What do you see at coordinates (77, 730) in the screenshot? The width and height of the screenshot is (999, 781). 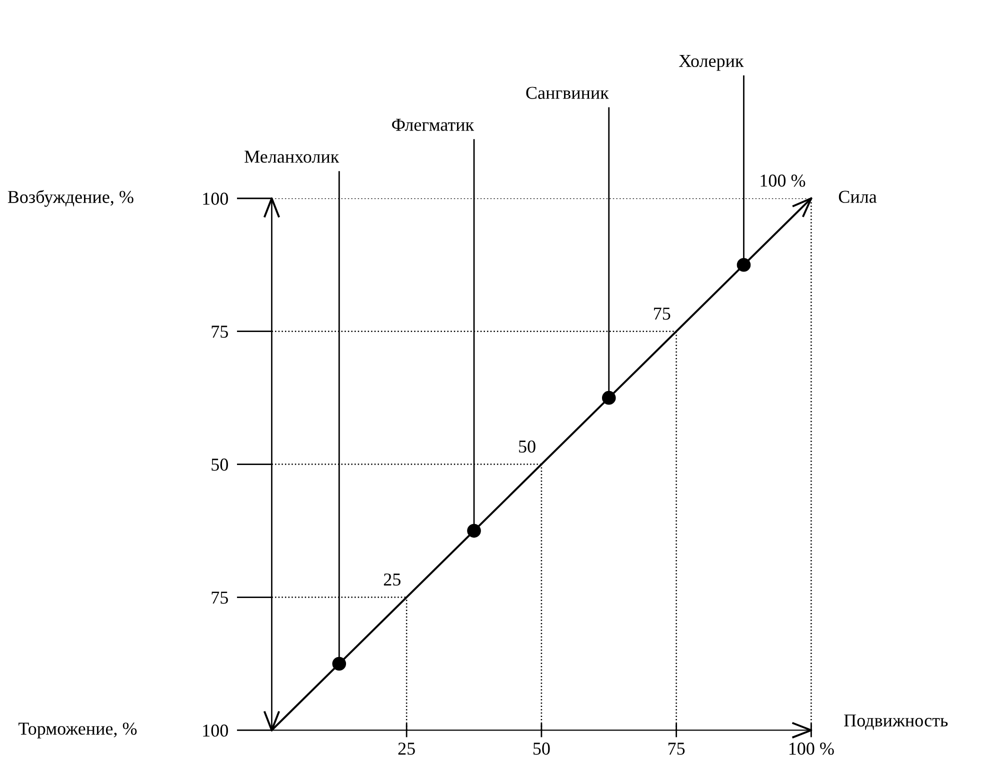 I see `y2-axis-title: Торможение, %` at bounding box center [77, 730].